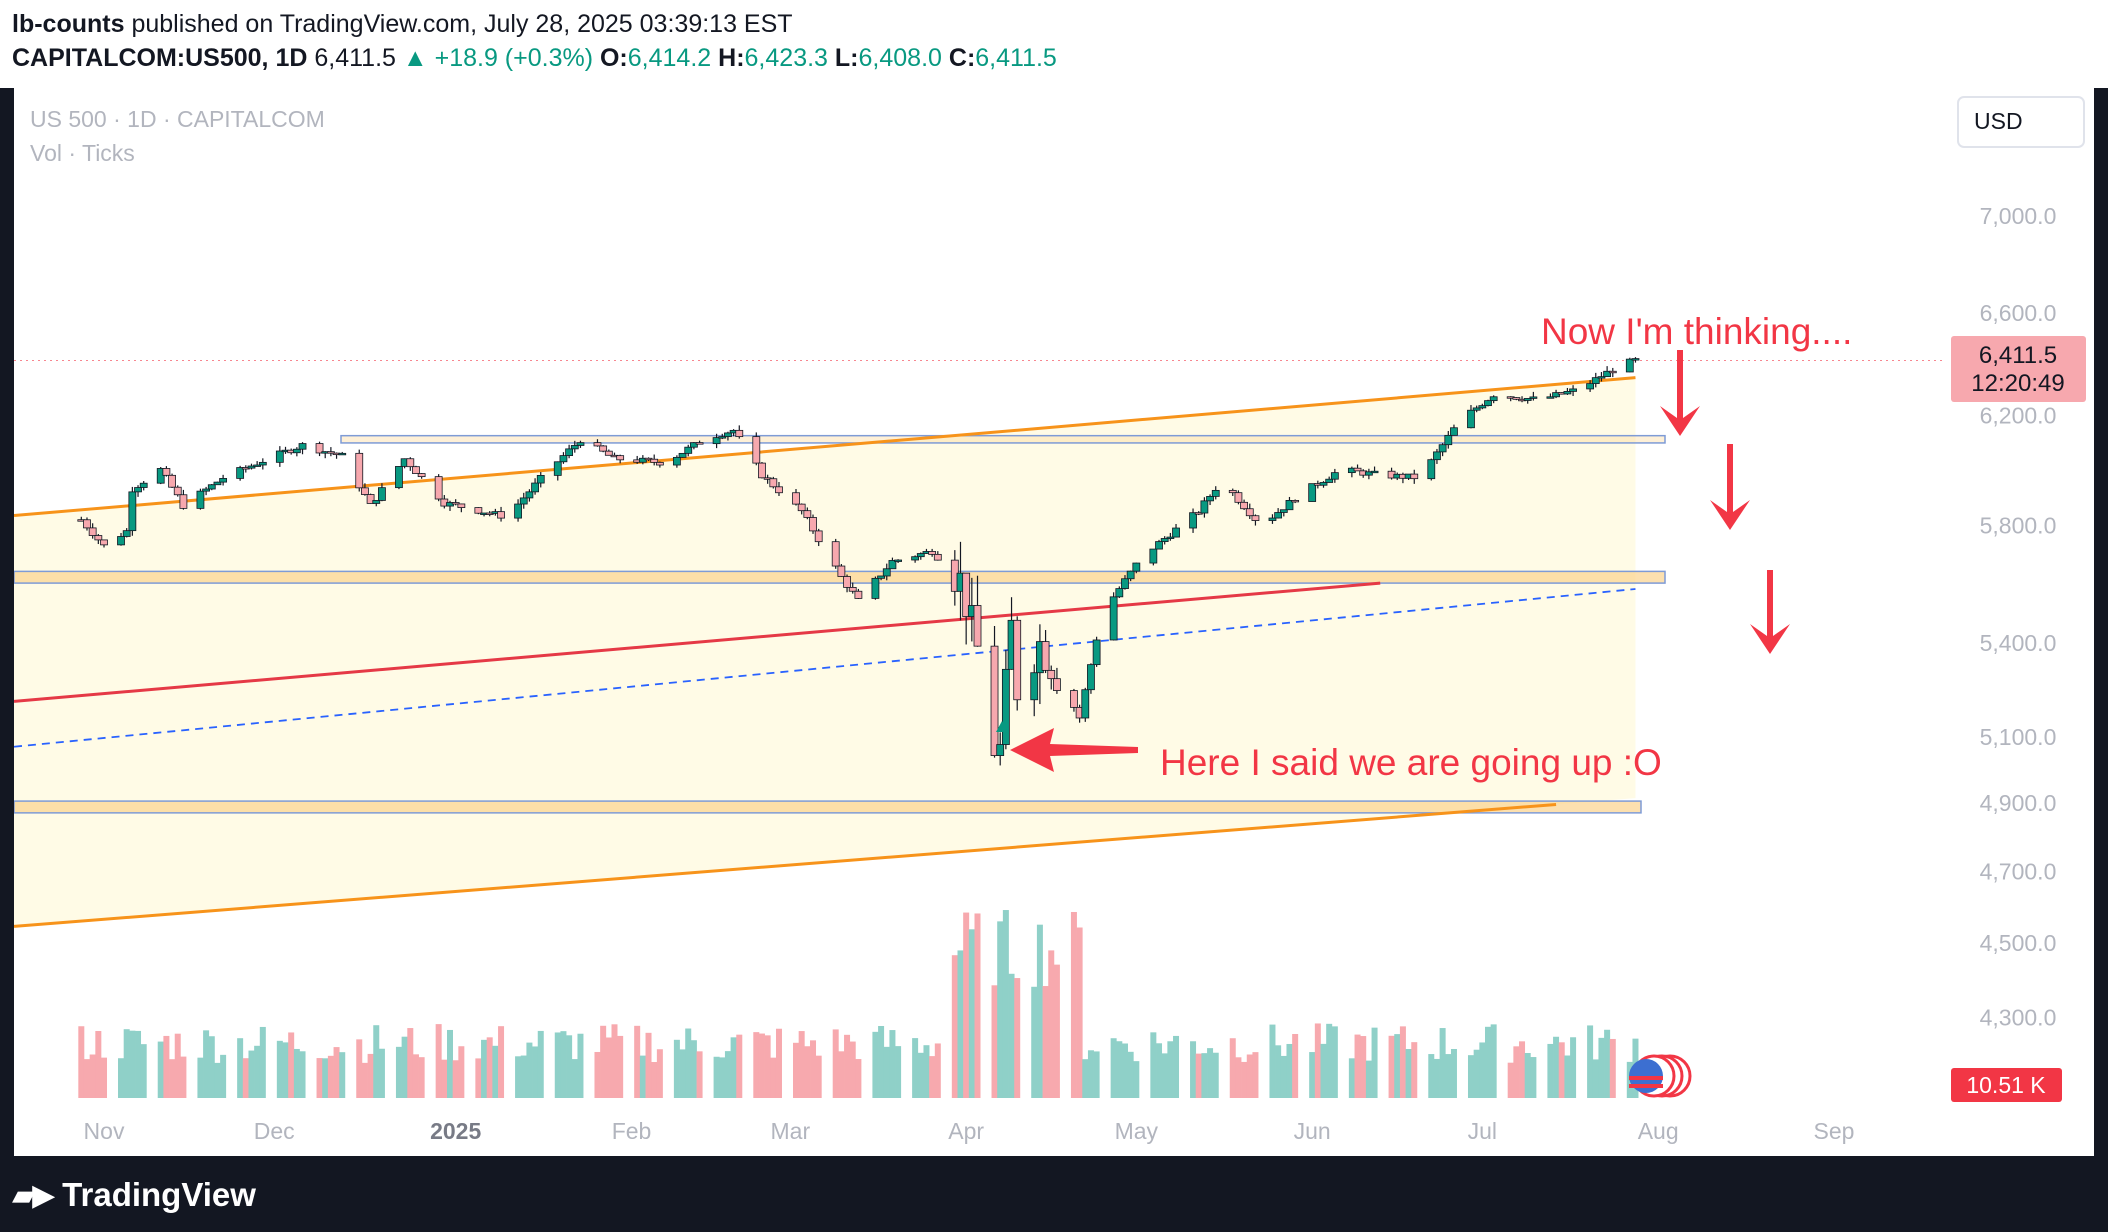 The height and width of the screenshot is (1232, 2108). I want to click on events-flag-icon, so click(1660, 1076).